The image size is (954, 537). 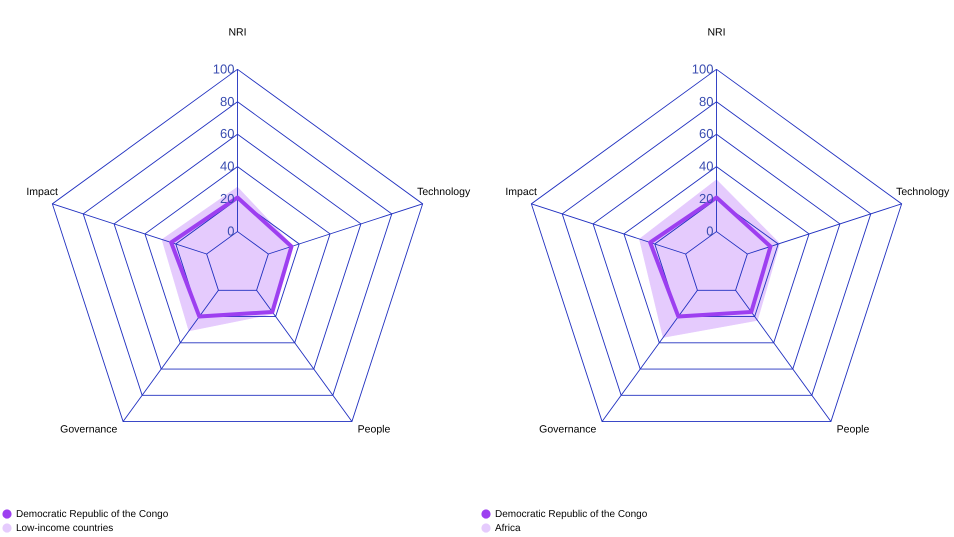 What do you see at coordinates (508, 528) in the screenshot?
I see `legend-label: Africa` at bounding box center [508, 528].